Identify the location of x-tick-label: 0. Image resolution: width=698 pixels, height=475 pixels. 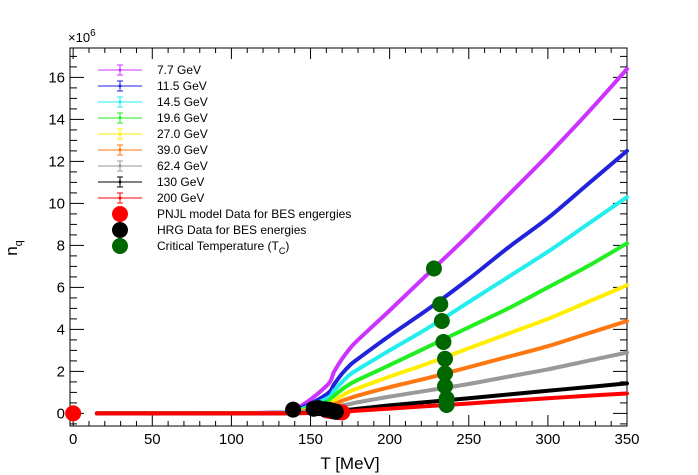
(73, 439).